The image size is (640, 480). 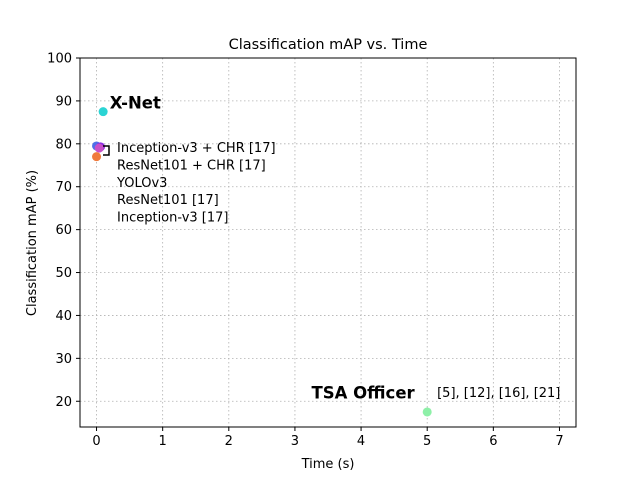 What do you see at coordinates (498, 393) in the screenshot?
I see `annotation-label: [5], [12], [16], [21]` at bounding box center [498, 393].